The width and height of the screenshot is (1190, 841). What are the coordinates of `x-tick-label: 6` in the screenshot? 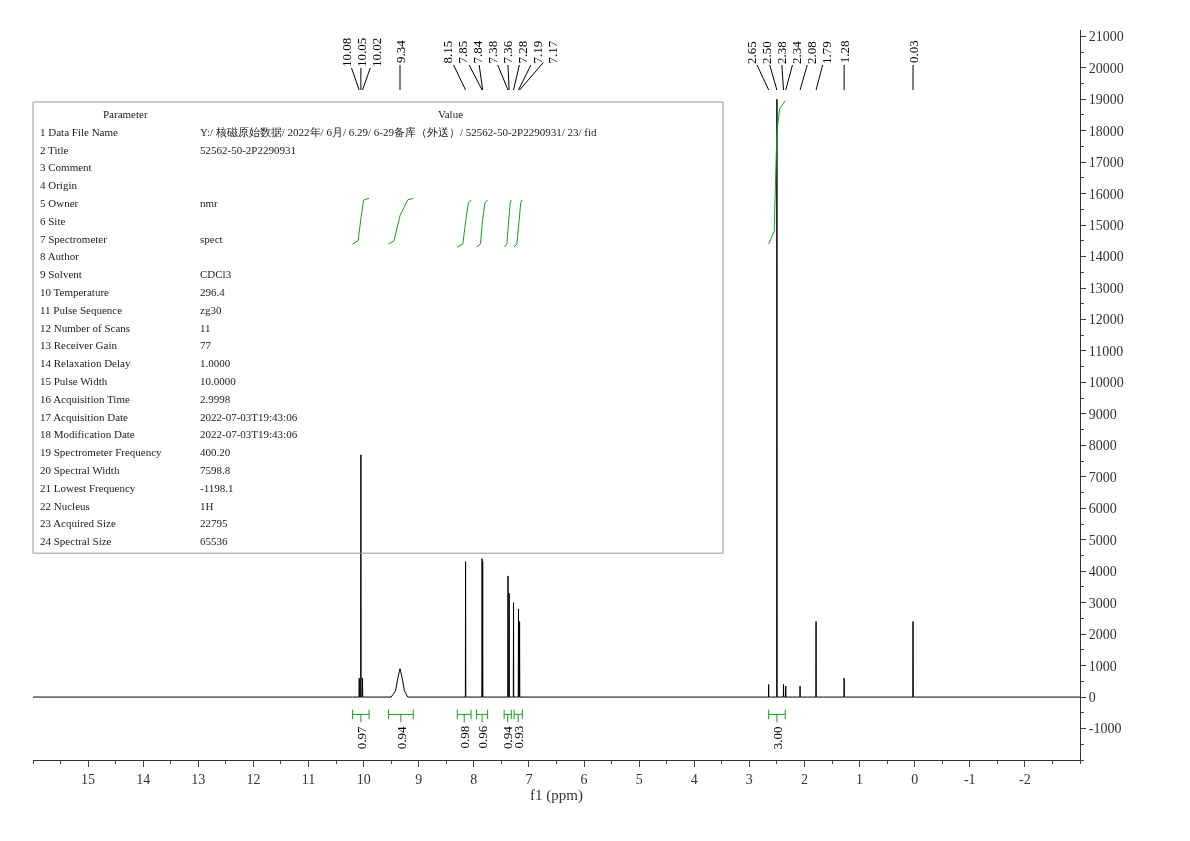 It's located at (584, 779).